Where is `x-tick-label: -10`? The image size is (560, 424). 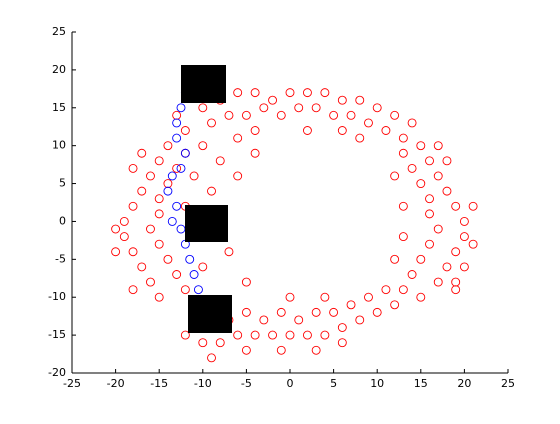
x-tick-label: -10 is located at coordinates (203, 383).